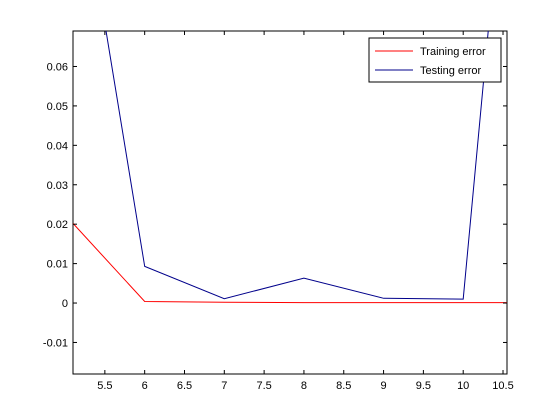  I want to click on legend-box, so click(435, 60).